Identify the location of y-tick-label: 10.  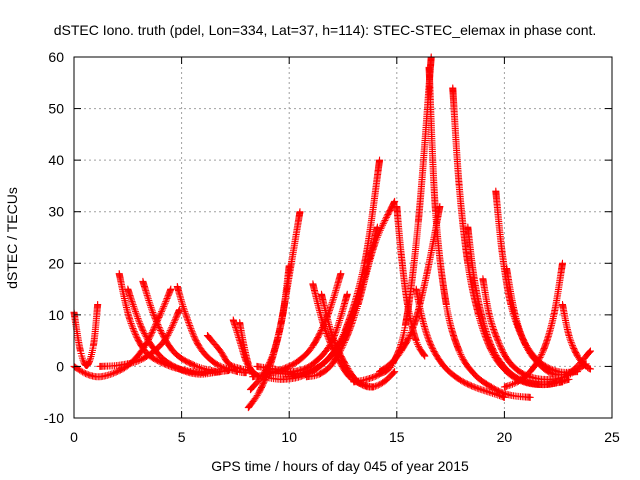
(56, 315).